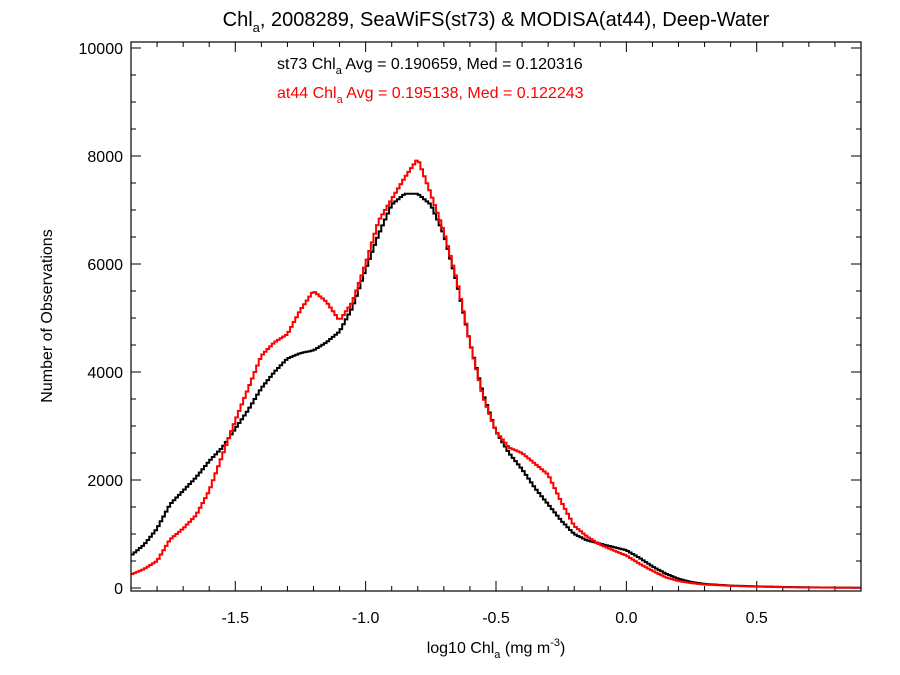  Describe the element at coordinates (366, 618) in the screenshot. I see `x-tick-label: -1.0` at that location.